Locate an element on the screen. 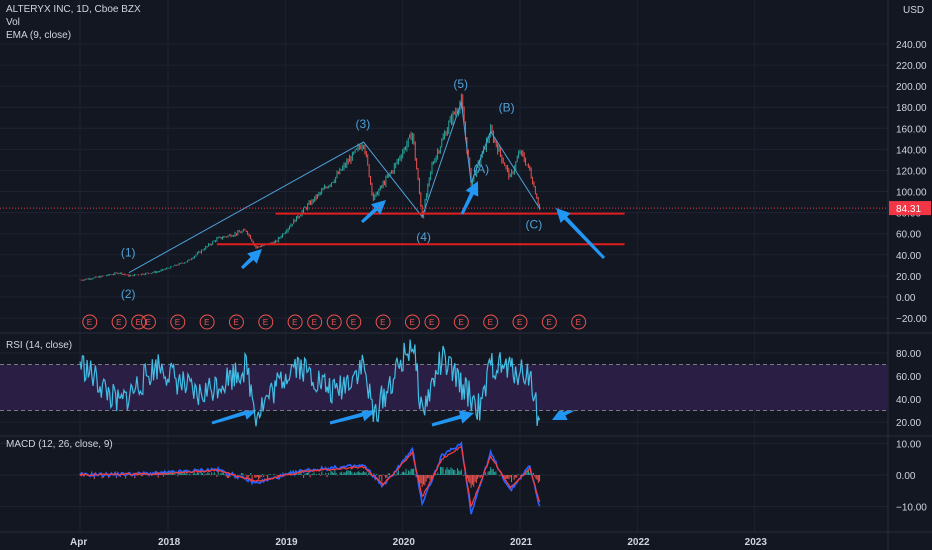  wave-label: (A) is located at coordinates (481, 169).